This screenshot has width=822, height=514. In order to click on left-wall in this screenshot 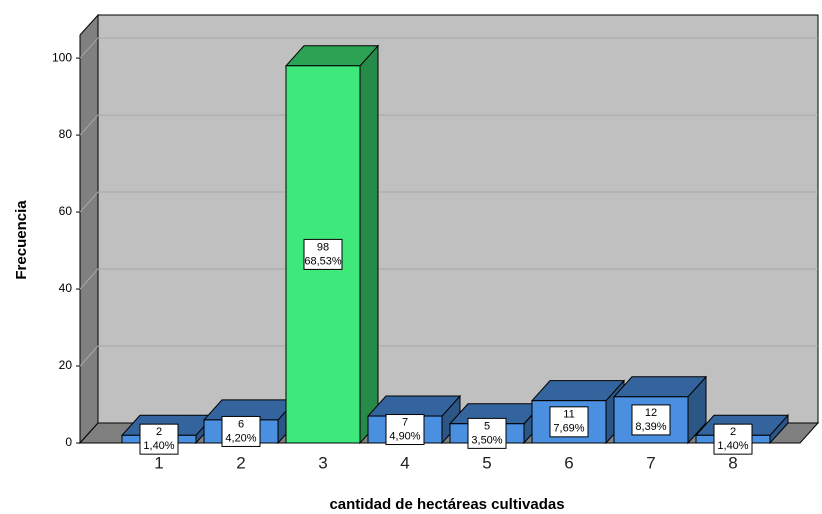, I will do `click(89, 229)`.